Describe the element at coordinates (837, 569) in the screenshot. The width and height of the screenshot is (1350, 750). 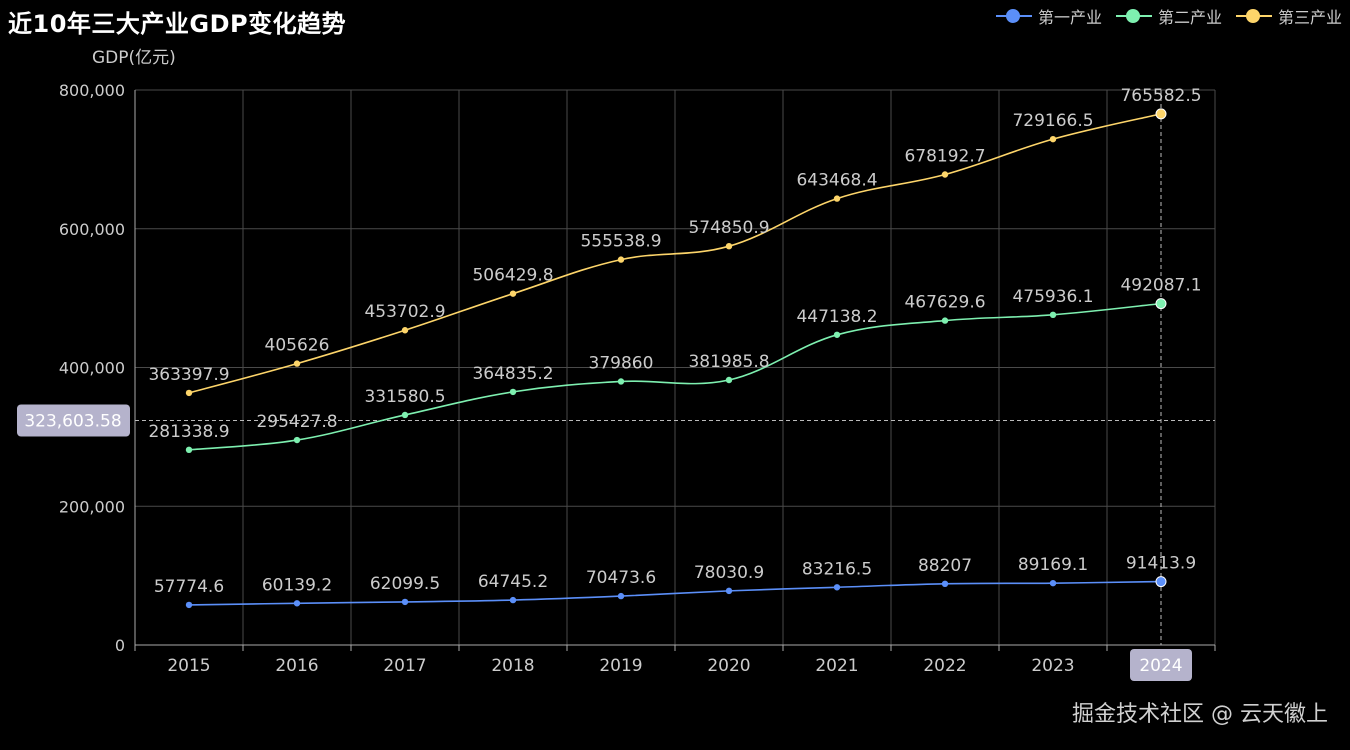
I see `data-label: 83216.5` at that location.